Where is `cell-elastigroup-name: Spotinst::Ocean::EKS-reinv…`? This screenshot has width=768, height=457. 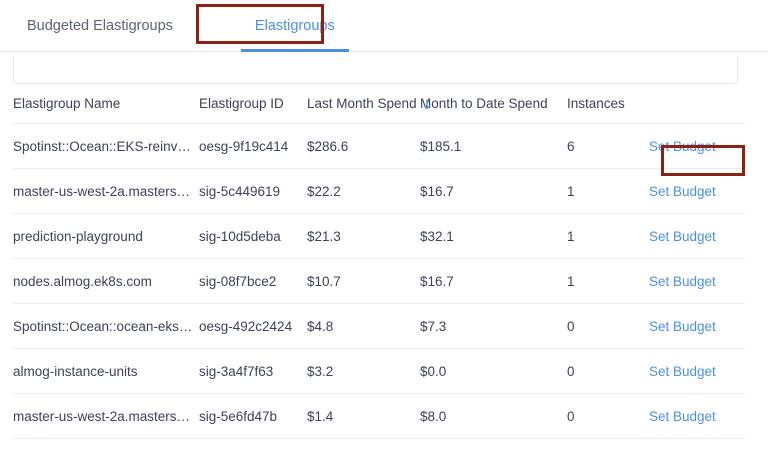 cell-elastigroup-name: Spotinst::Ocean::EKS-reinv… is located at coordinates (106, 146).